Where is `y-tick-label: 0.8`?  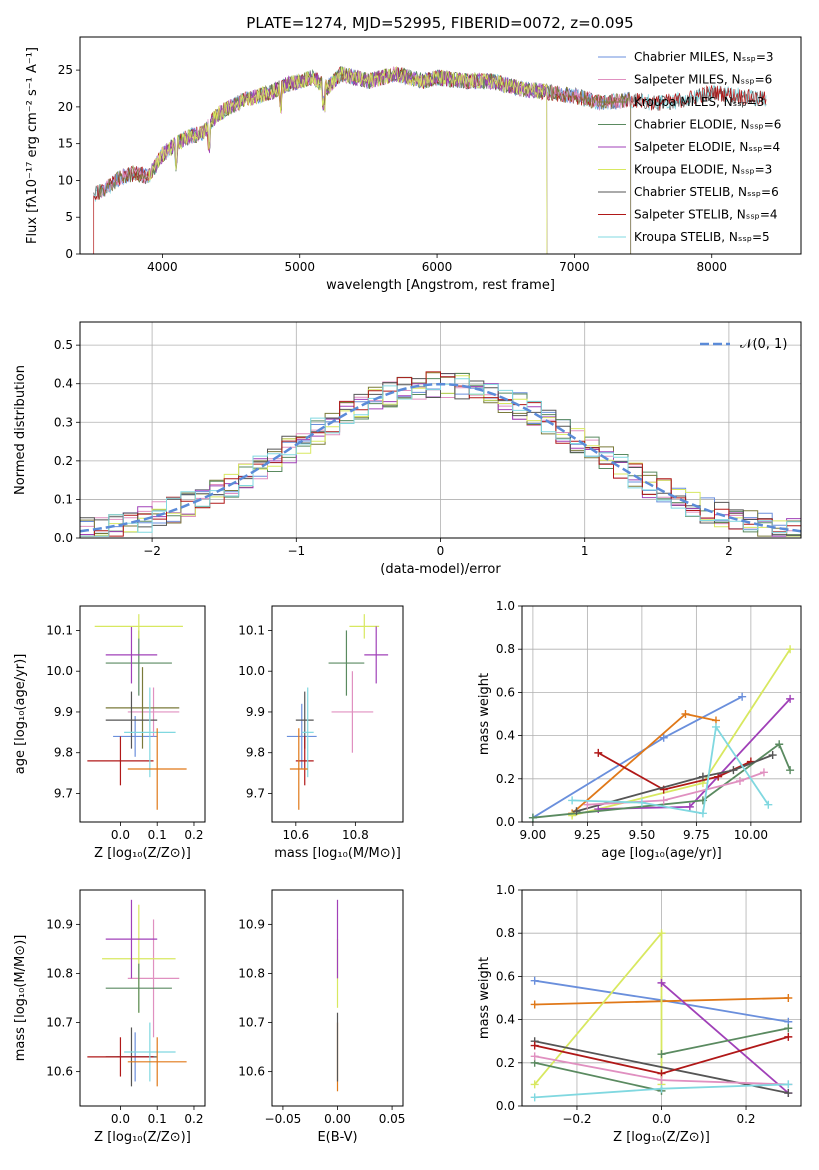
y-tick-label: 0.8 is located at coordinates (505, 933).